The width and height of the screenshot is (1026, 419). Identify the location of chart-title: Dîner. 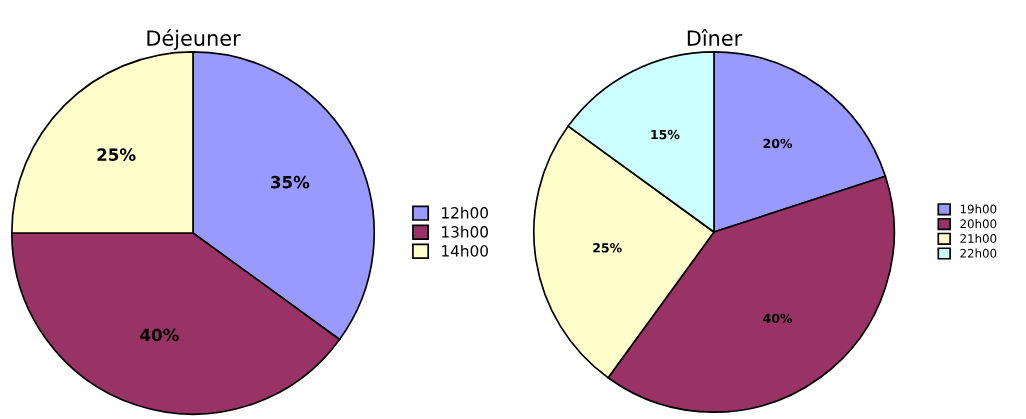
(715, 37).